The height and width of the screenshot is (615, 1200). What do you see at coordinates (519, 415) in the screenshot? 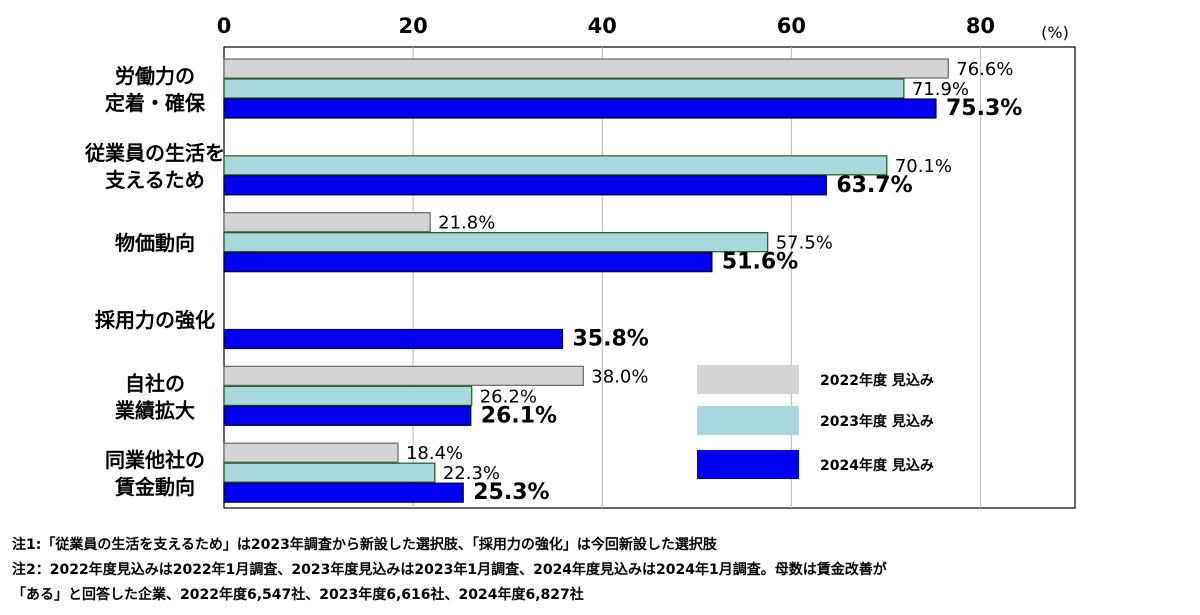
I see `data-label: 26.1%` at bounding box center [519, 415].